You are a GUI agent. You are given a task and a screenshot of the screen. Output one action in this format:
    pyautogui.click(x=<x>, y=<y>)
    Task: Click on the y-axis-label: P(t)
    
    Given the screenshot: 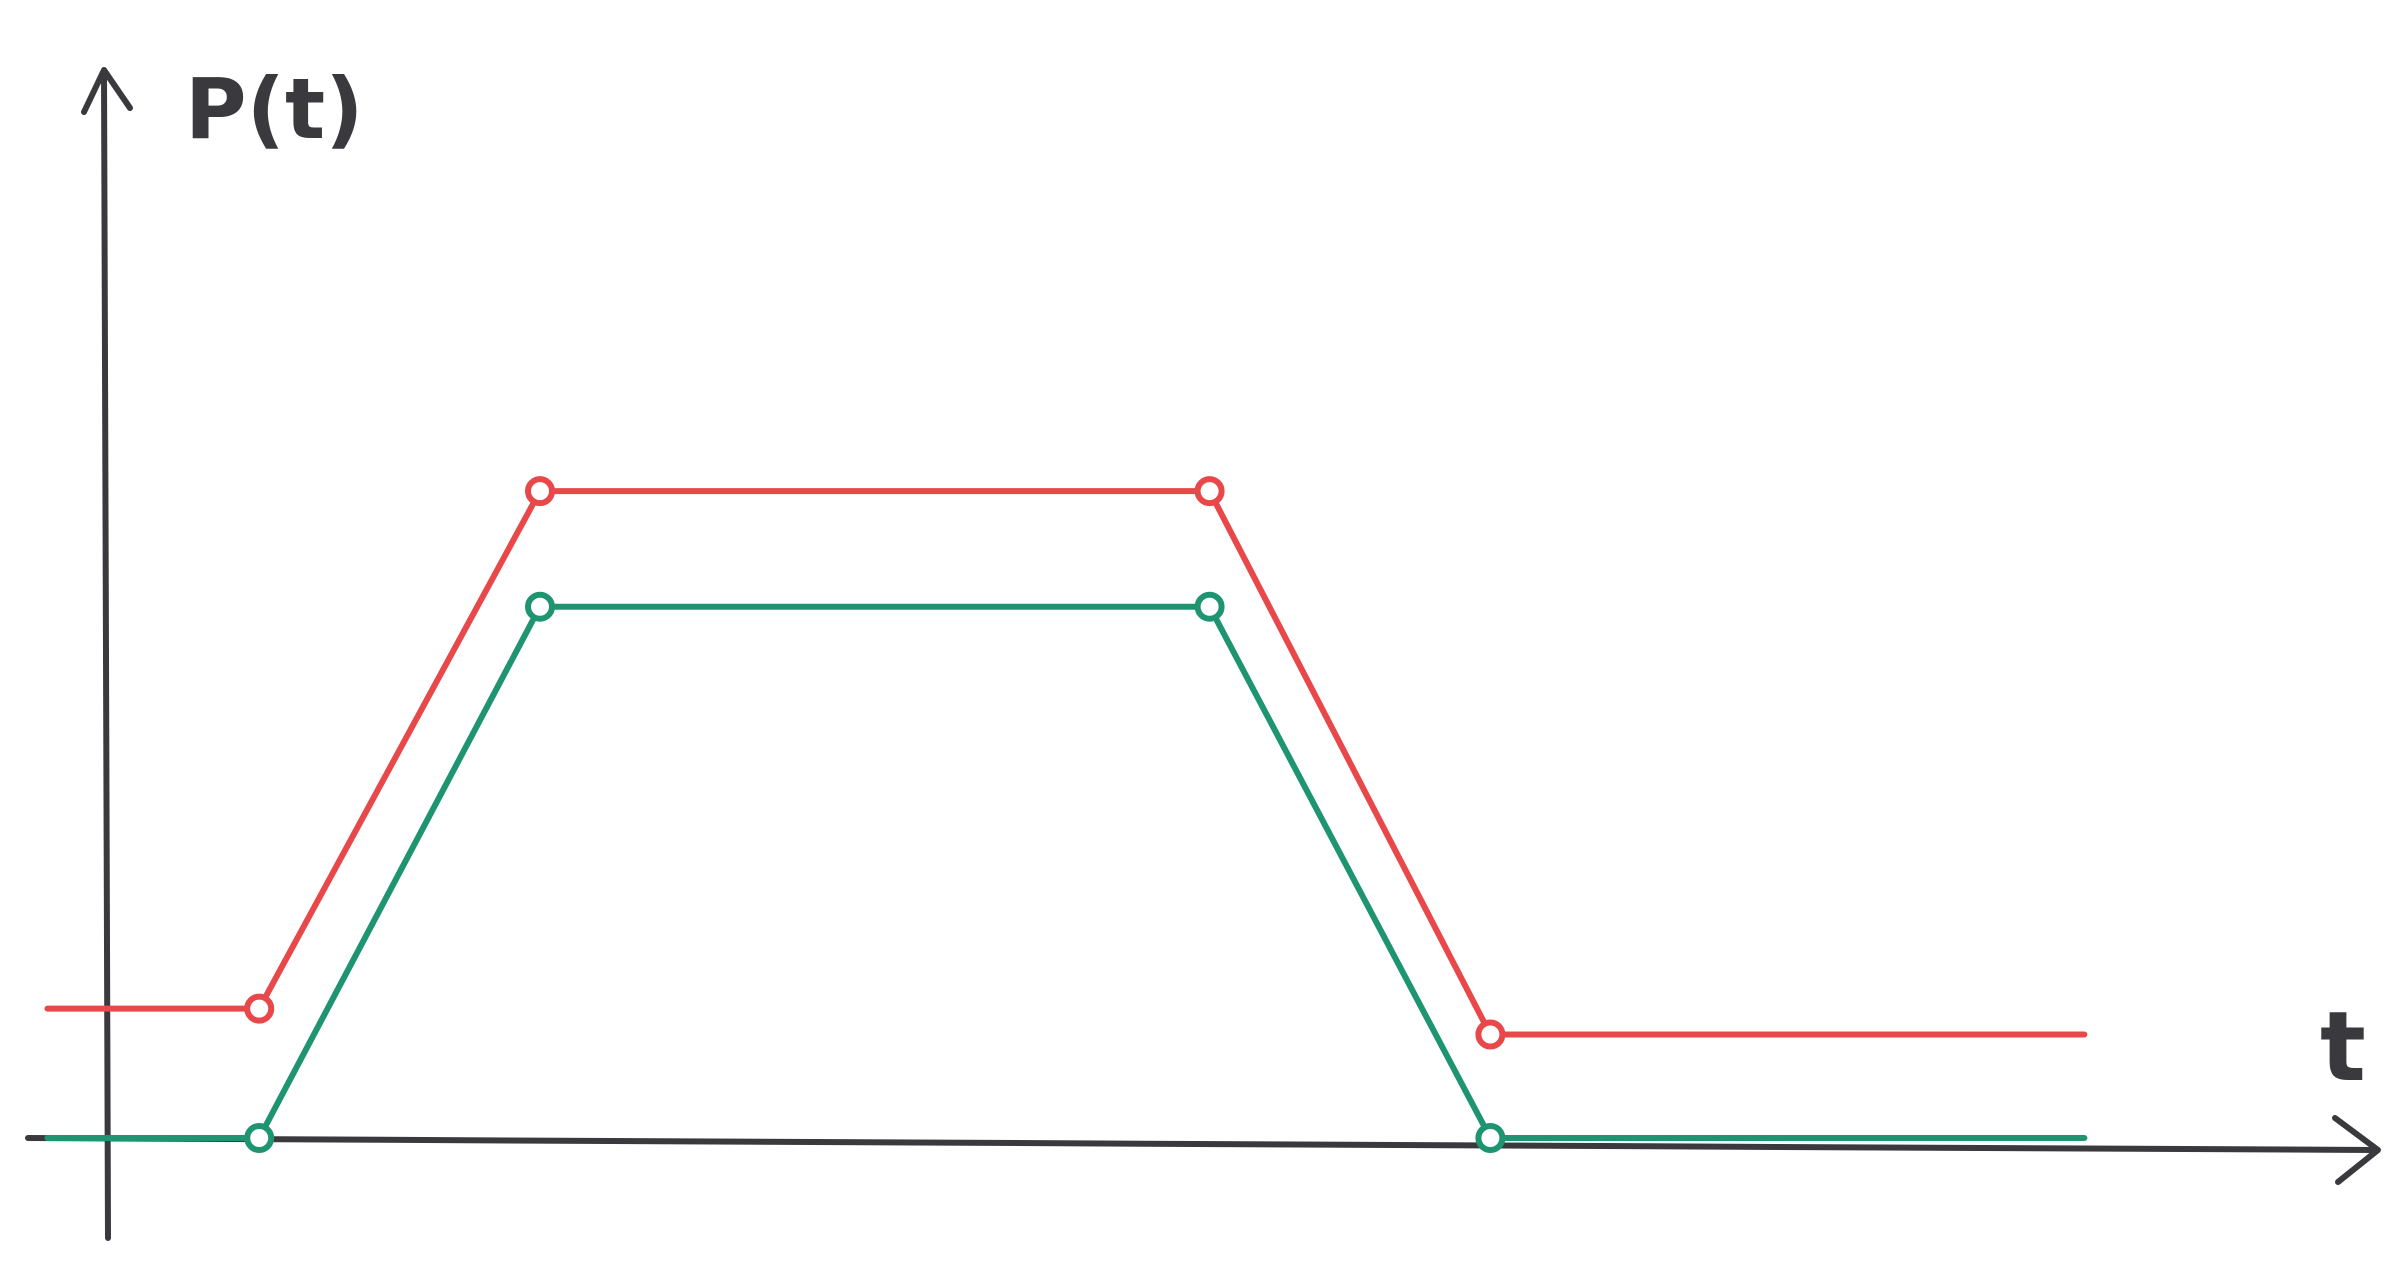 What is the action you would take?
    pyautogui.click(x=274, y=109)
    